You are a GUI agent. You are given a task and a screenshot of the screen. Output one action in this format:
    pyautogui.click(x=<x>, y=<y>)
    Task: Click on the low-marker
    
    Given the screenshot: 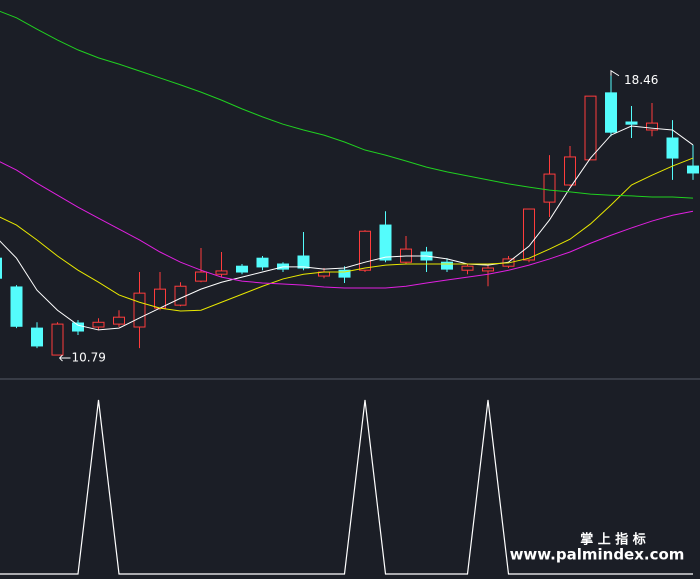 What is the action you would take?
    pyautogui.click(x=65, y=358)
    